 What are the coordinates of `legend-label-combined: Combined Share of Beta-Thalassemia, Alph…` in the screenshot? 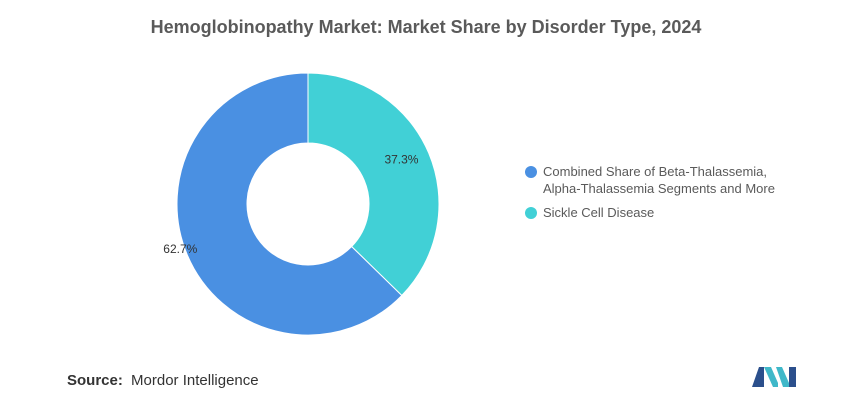 It's located at (659, 180).